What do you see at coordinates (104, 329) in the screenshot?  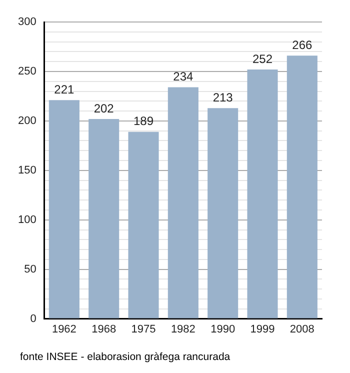 I see `x-tick-label: 1968` at bounding box center [104, 329].